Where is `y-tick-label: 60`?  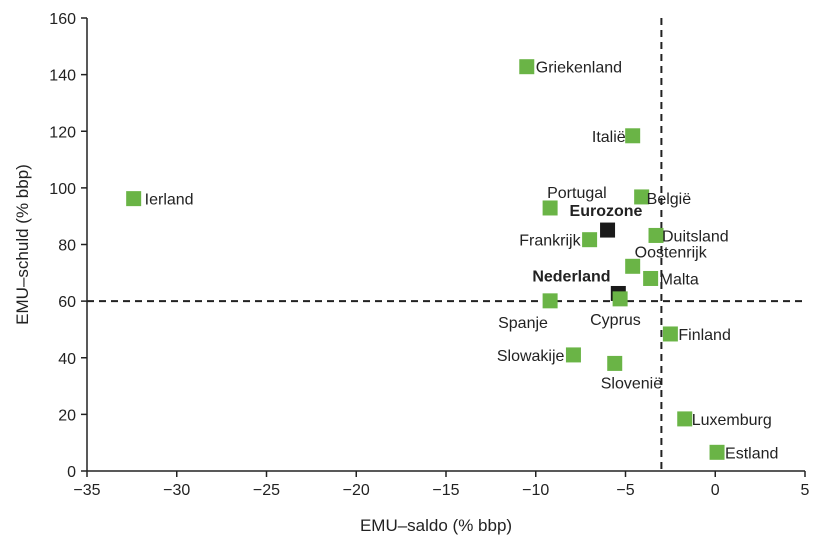
y-tick-label: 60 is located at coordinates (67, 302).